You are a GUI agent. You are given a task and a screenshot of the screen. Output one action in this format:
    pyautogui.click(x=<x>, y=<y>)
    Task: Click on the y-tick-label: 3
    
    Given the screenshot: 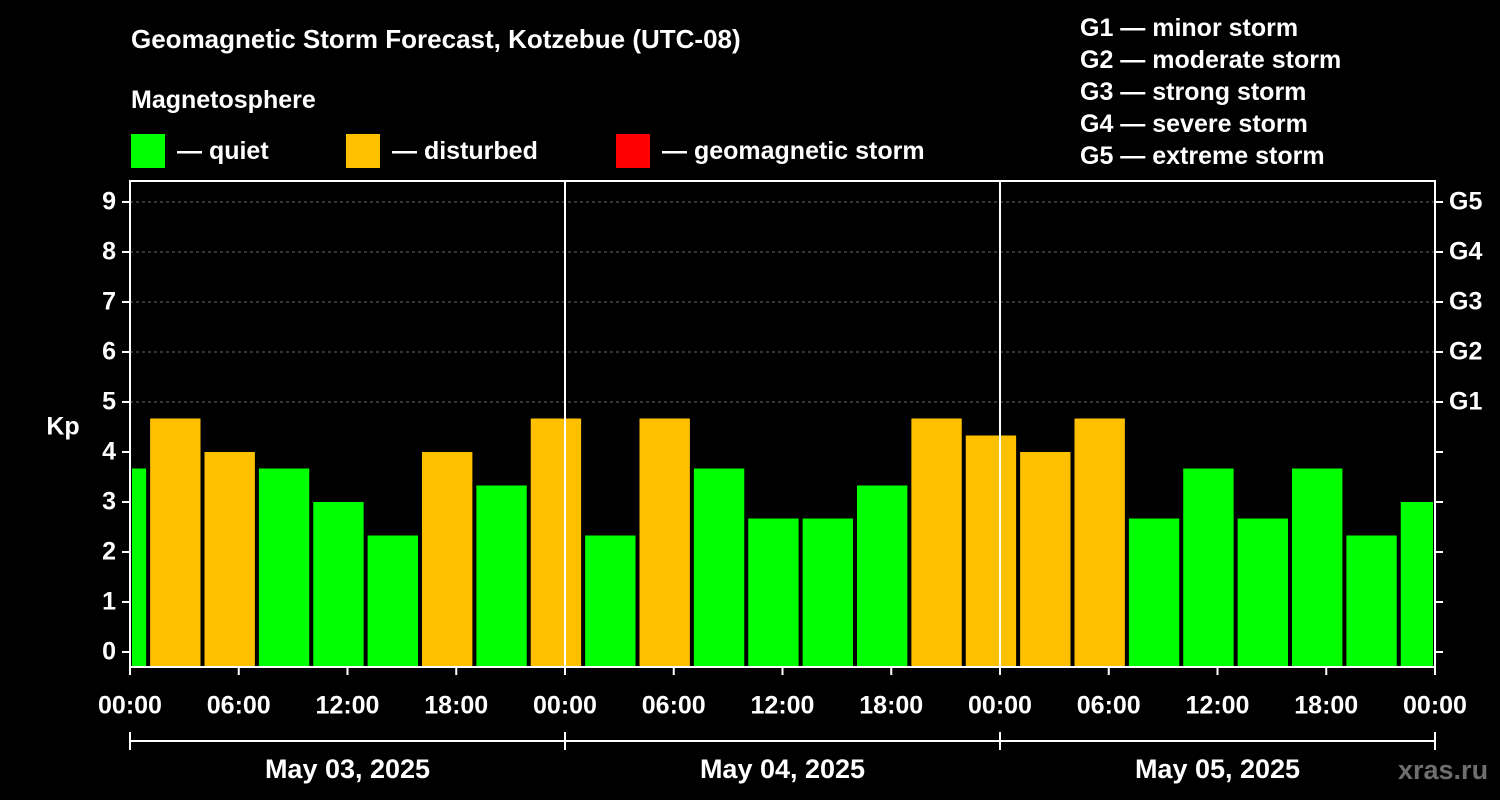 What is the action you would take?
    pyautogui.click(x=109, y=502)
    